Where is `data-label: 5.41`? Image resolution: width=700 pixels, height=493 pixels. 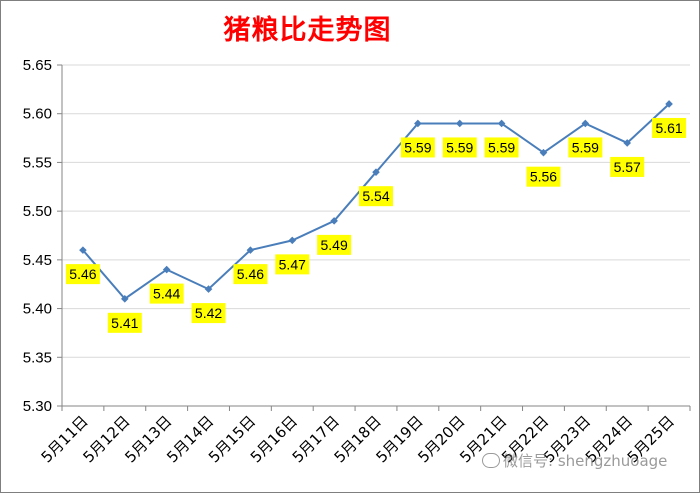 data-label: 5.41 is located at coordinates (124, 322).